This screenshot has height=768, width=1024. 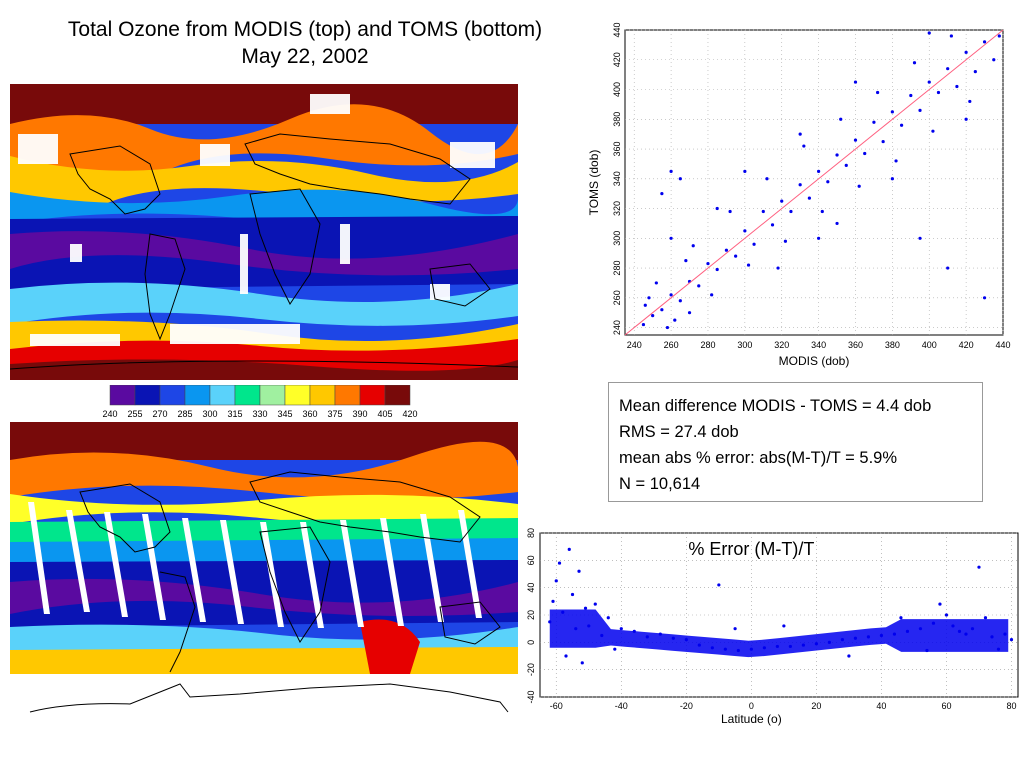 I want to click on error-x-tick-label: 20, so click(x=816, y=706).